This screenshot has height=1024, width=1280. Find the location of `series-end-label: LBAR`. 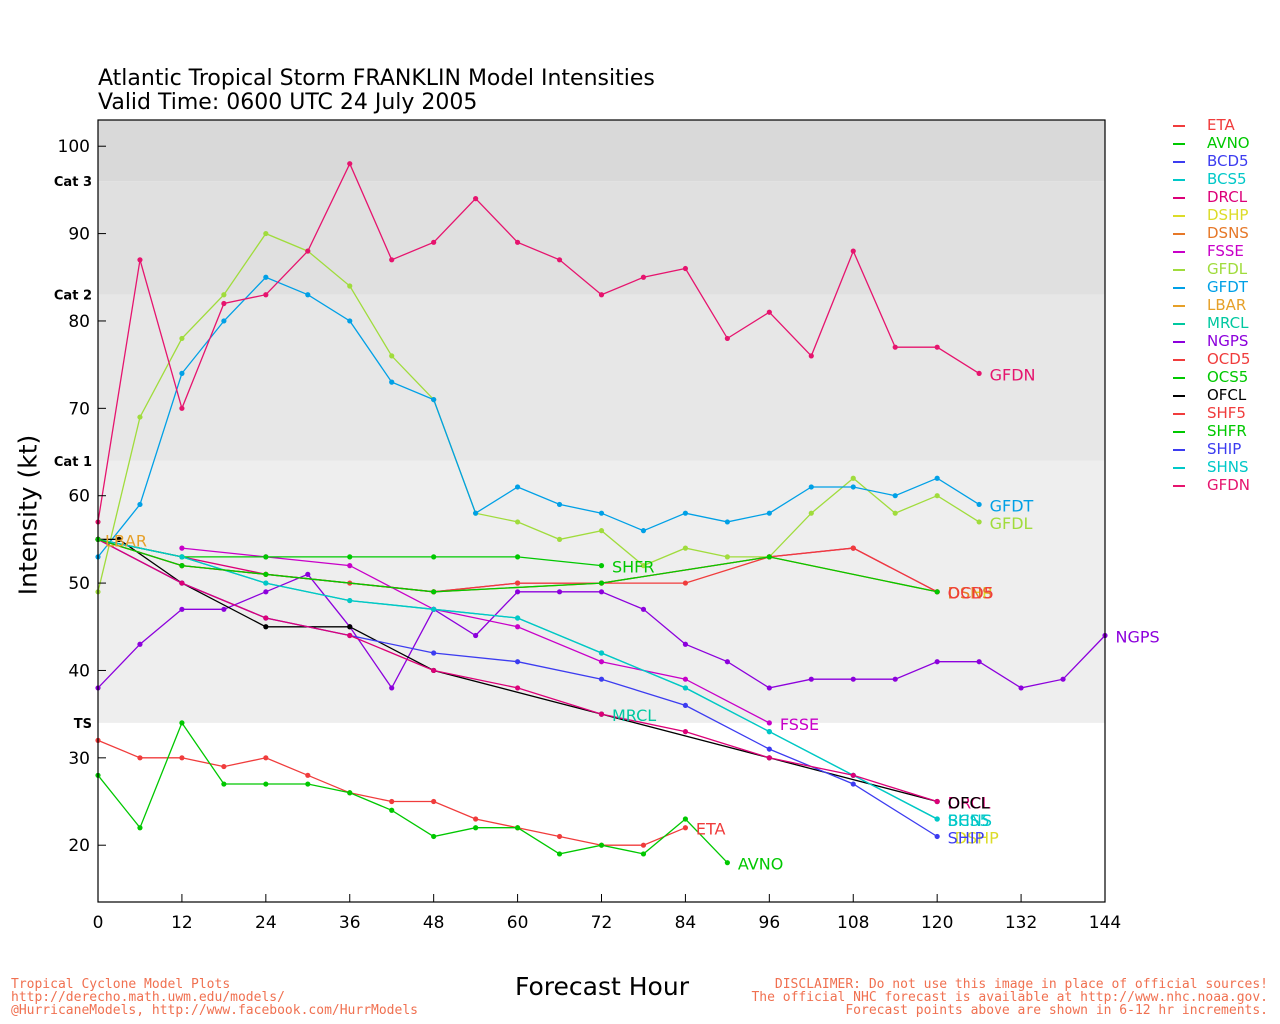

series-end-label: LBAR is located at coordinates (126, 540).